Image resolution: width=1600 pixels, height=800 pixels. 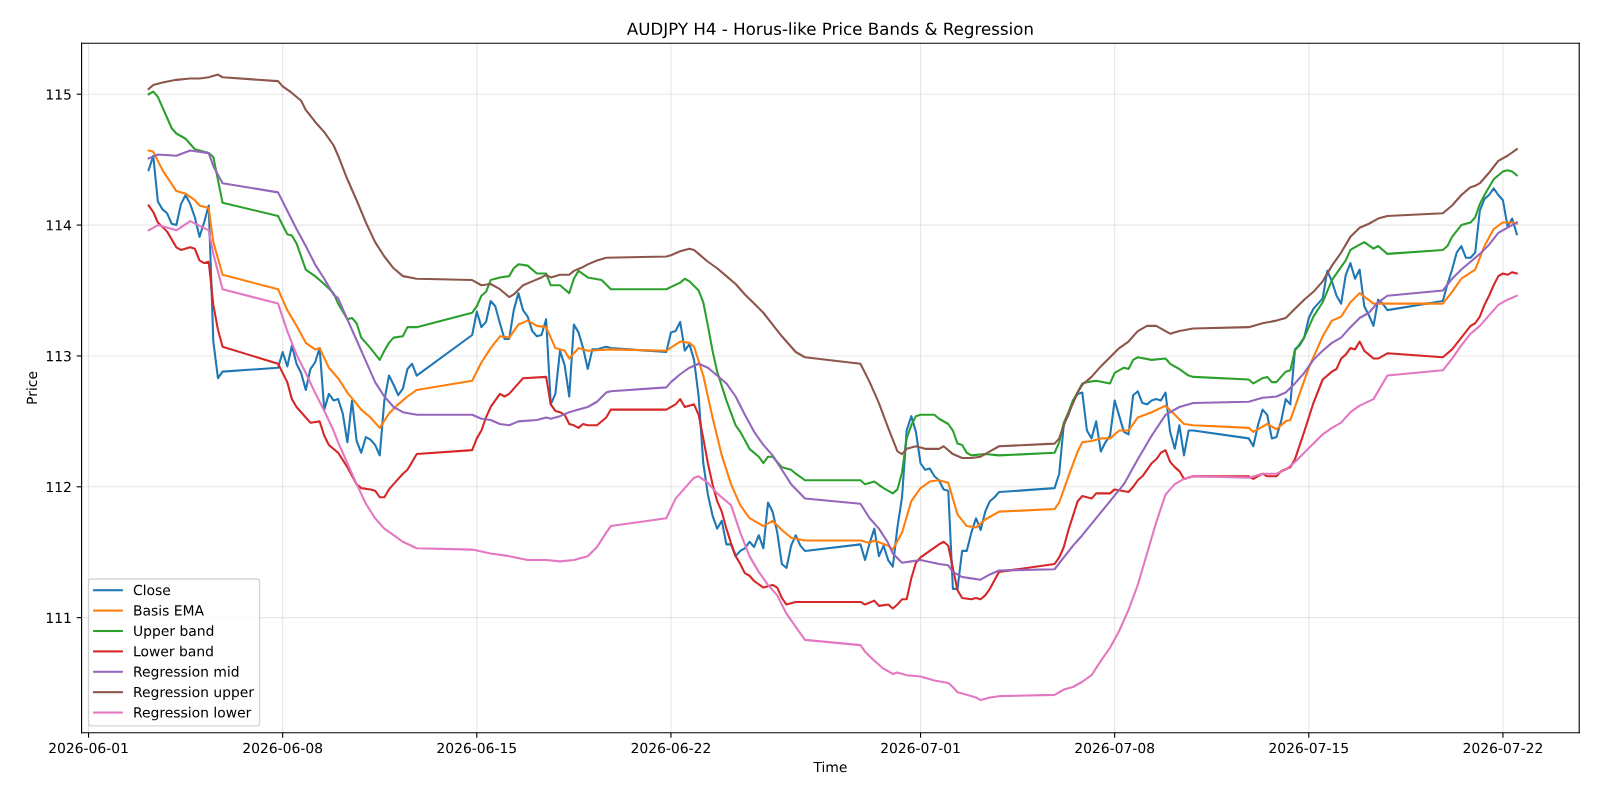 I want to click on y-axis-title: Price, so click(x=32, y=387).